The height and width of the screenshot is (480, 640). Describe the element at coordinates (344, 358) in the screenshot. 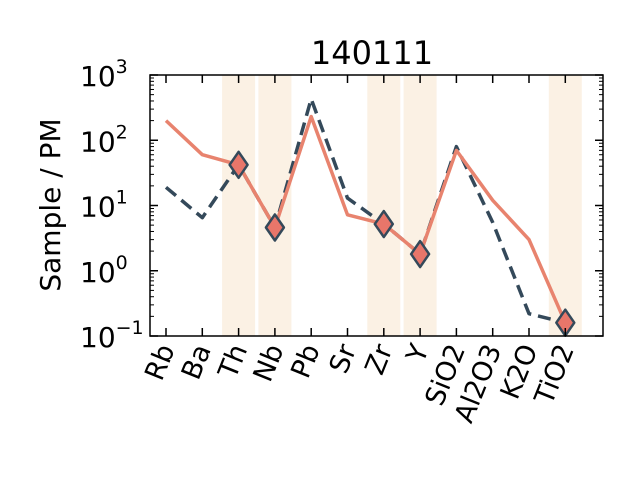

I see `x-tick-label: Sr` at that location.